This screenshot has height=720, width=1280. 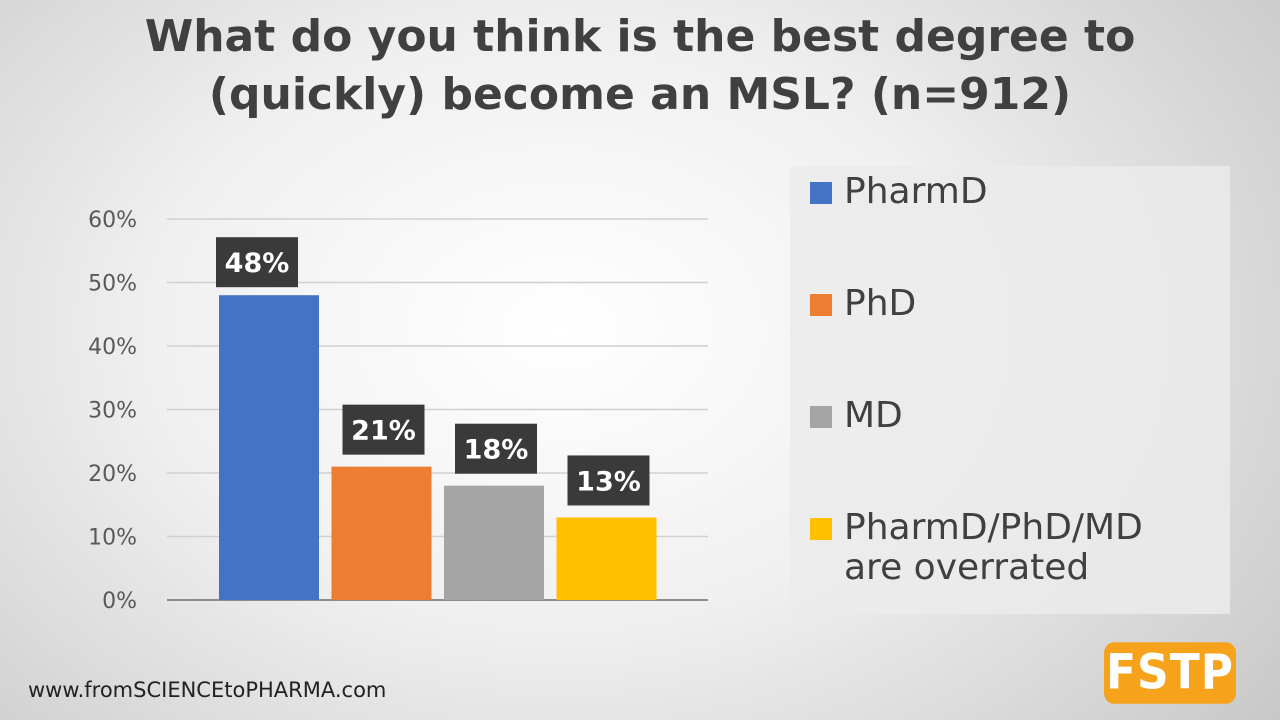 What do you see at coordinates (640, 94) in the screenshot?
I see `title-line-2: (quickly) become an MSL? (n=912)` at bounding box center [640, 94].